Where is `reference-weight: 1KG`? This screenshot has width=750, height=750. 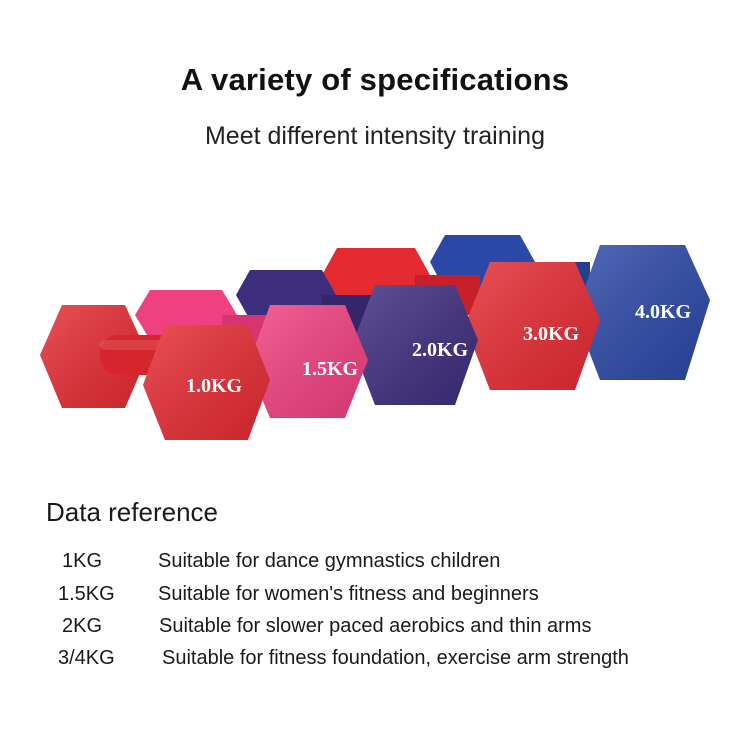 reference-weight: 1KG is located at coordinates (82, 561).